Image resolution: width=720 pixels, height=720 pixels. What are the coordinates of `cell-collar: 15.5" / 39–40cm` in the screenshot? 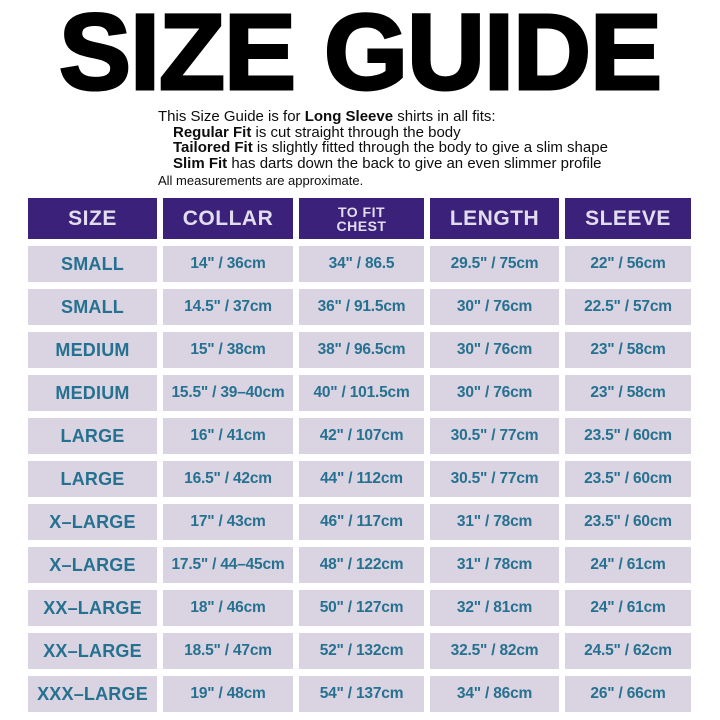 It's located at (228, 393).